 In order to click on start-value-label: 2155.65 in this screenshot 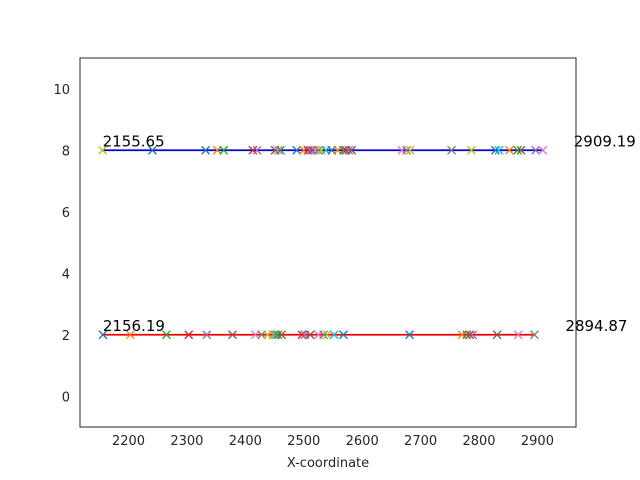, I will do `click(134, 141)`.